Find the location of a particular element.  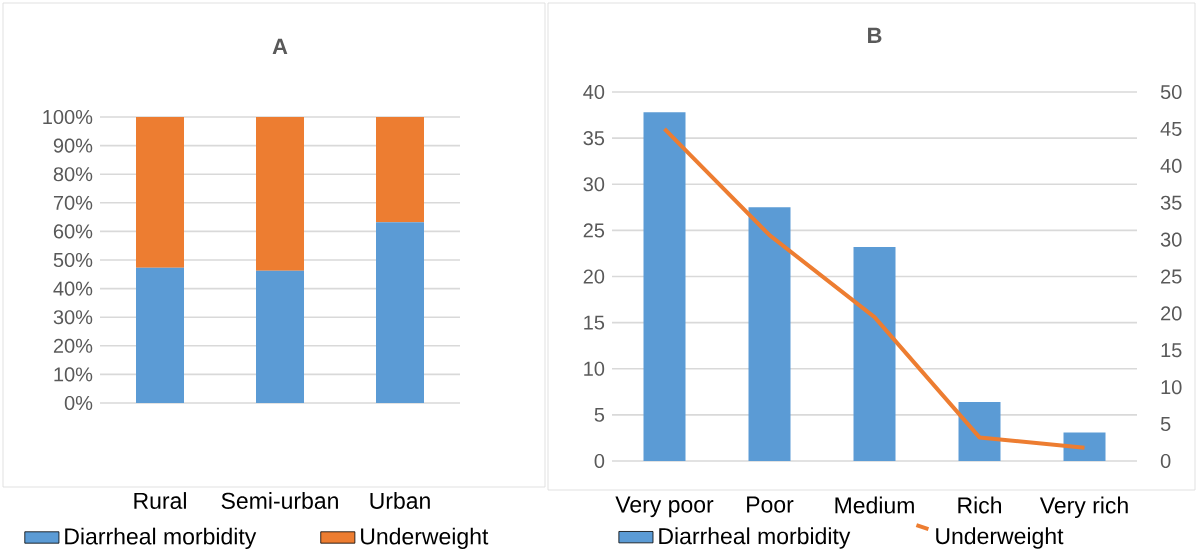

x-tick-label: Urban is located at coordinates (400, 500).